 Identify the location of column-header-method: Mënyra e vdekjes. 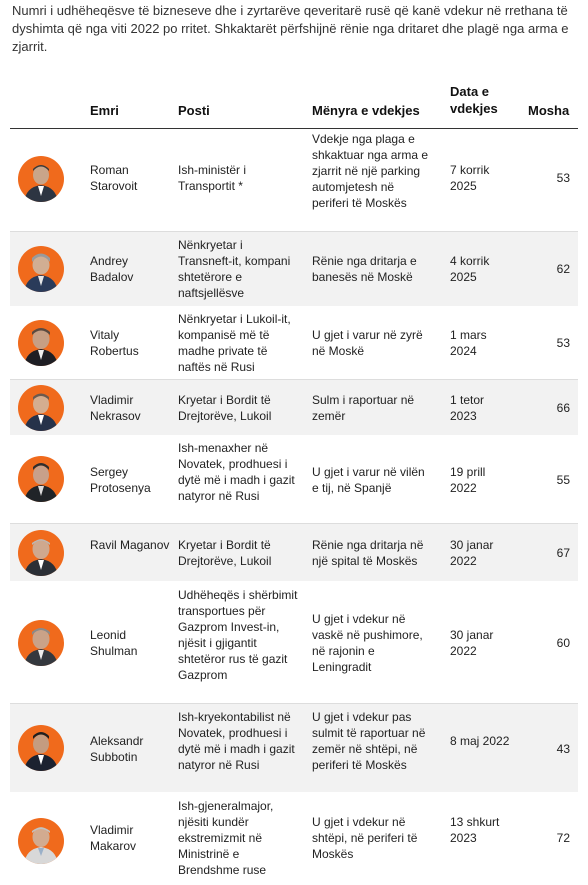
(366, 110).